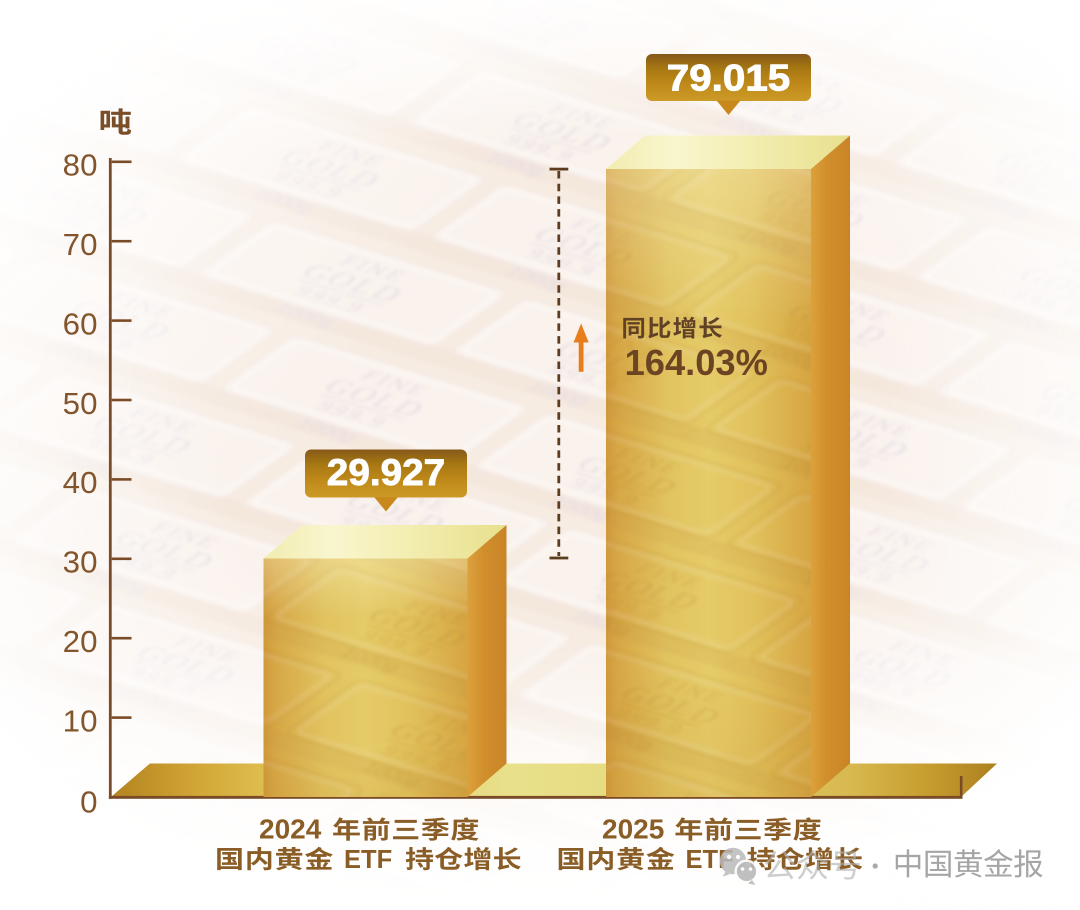  What do you see at coordinates (80, 482) in the screenshot?
I see `svg-text: 40` at bounding box center [80, 482].